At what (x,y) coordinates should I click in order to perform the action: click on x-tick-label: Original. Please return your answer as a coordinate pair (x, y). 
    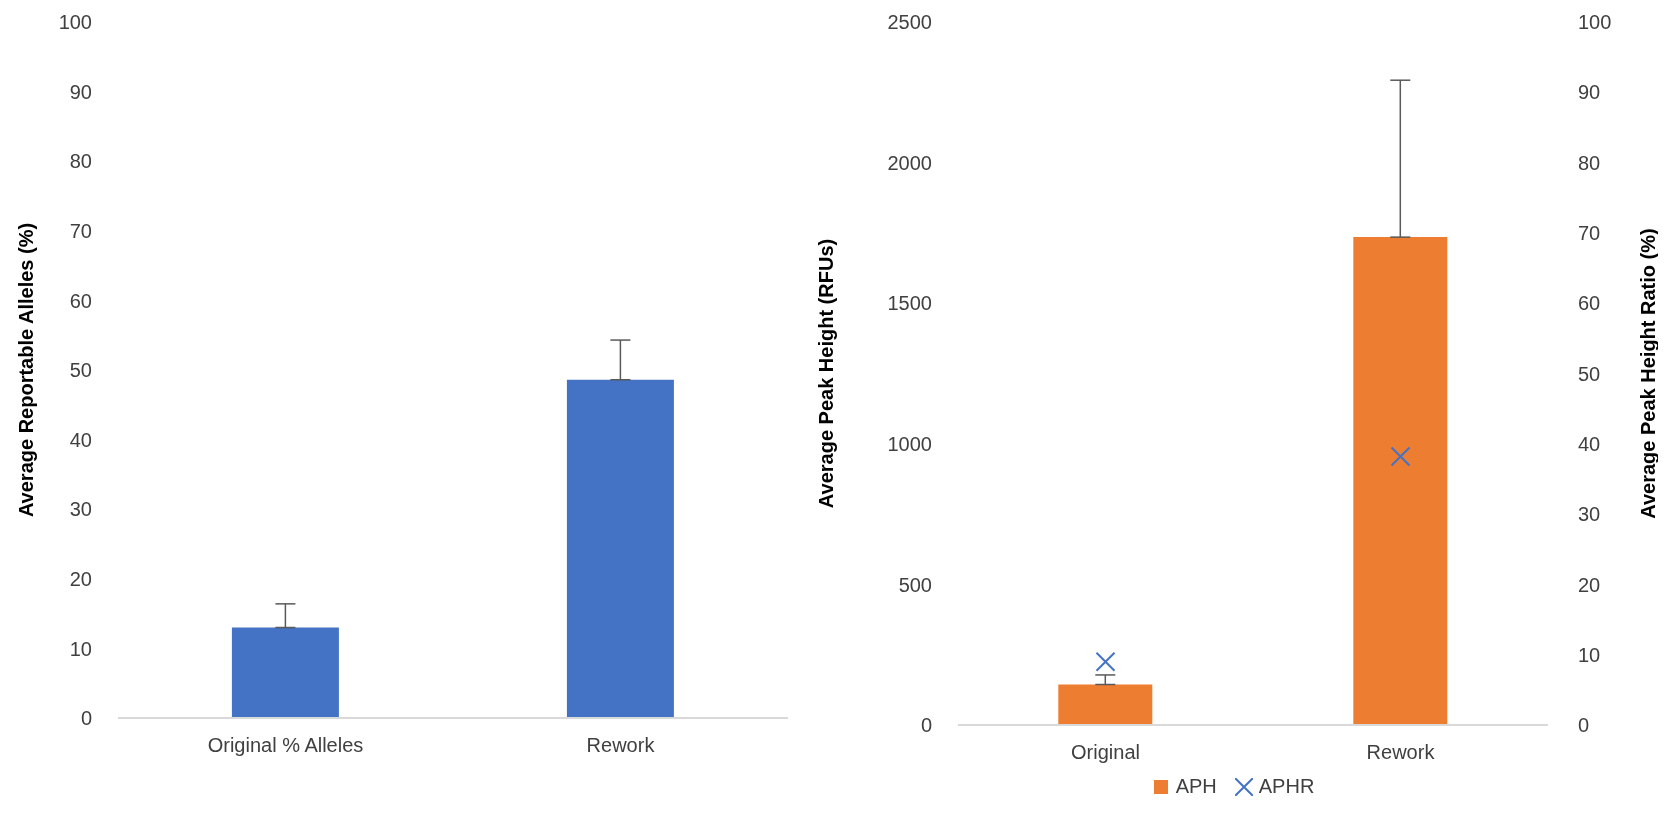
    Looking at the image, I should click on (1105, 752).